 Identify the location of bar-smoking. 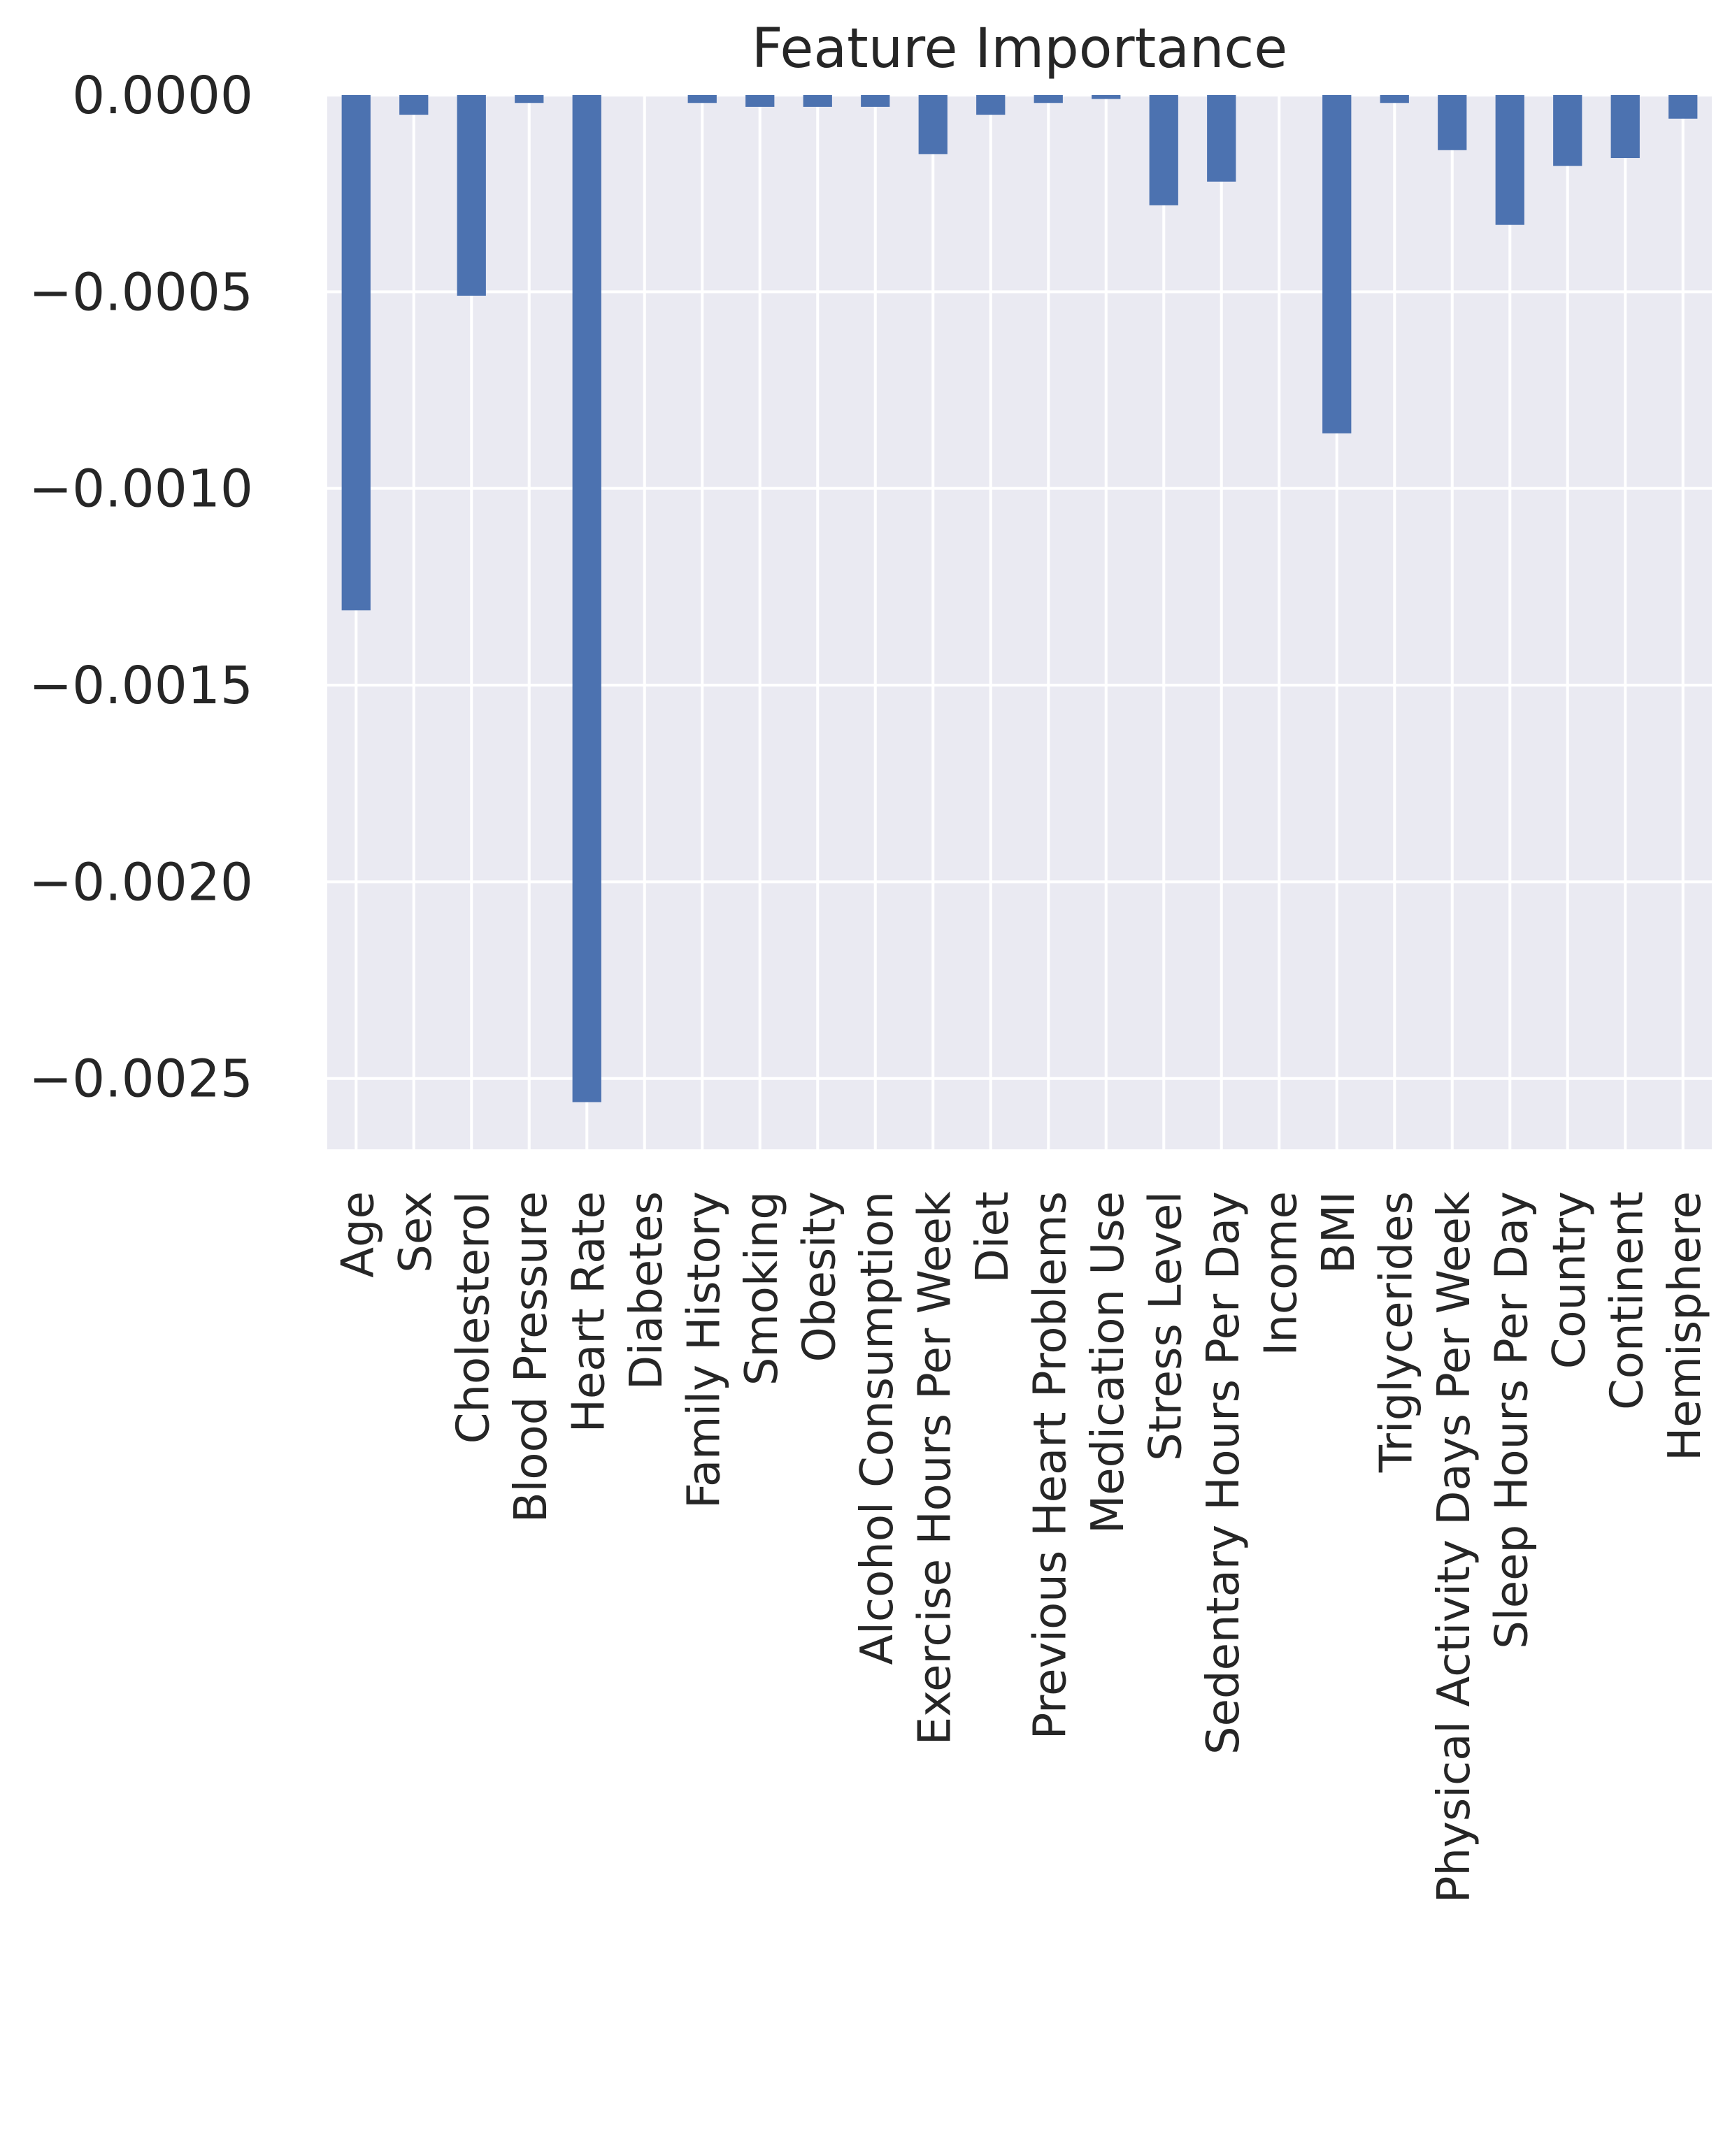
(760, 101).